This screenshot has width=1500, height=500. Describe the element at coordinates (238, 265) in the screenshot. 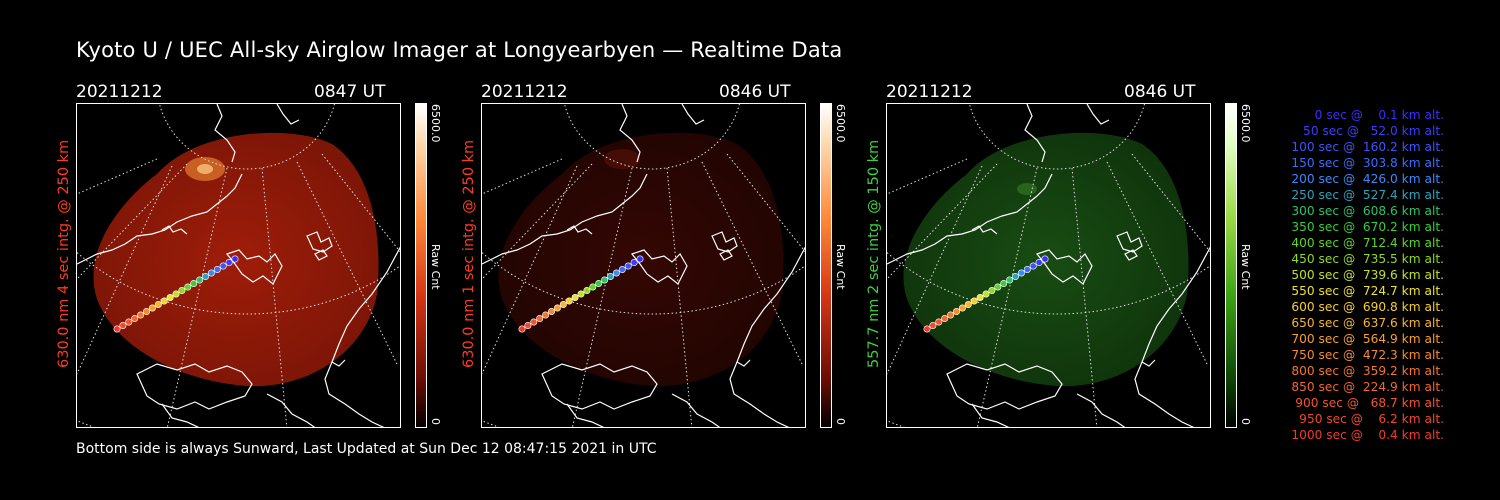

I see `panel-1-image` at that location.